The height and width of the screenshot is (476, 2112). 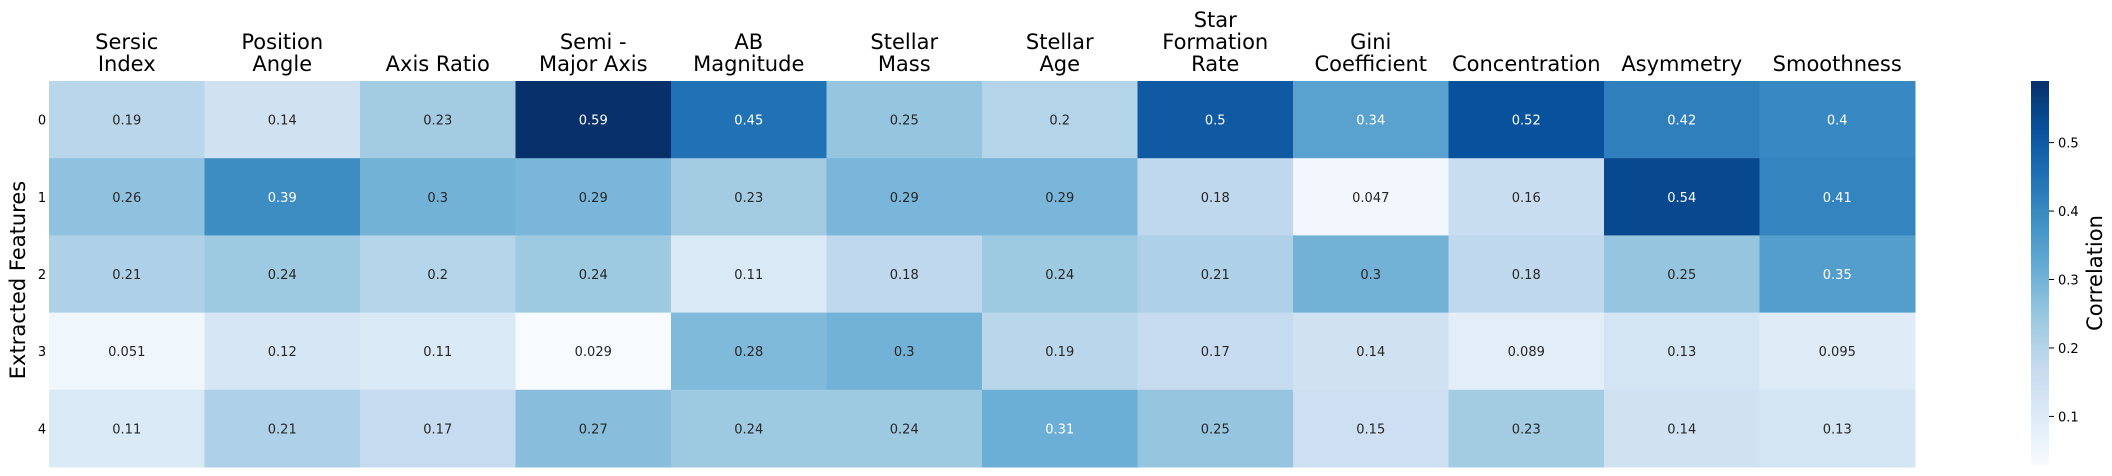 I want to click on column-label-line: Age, so click(x=1059, y=64).